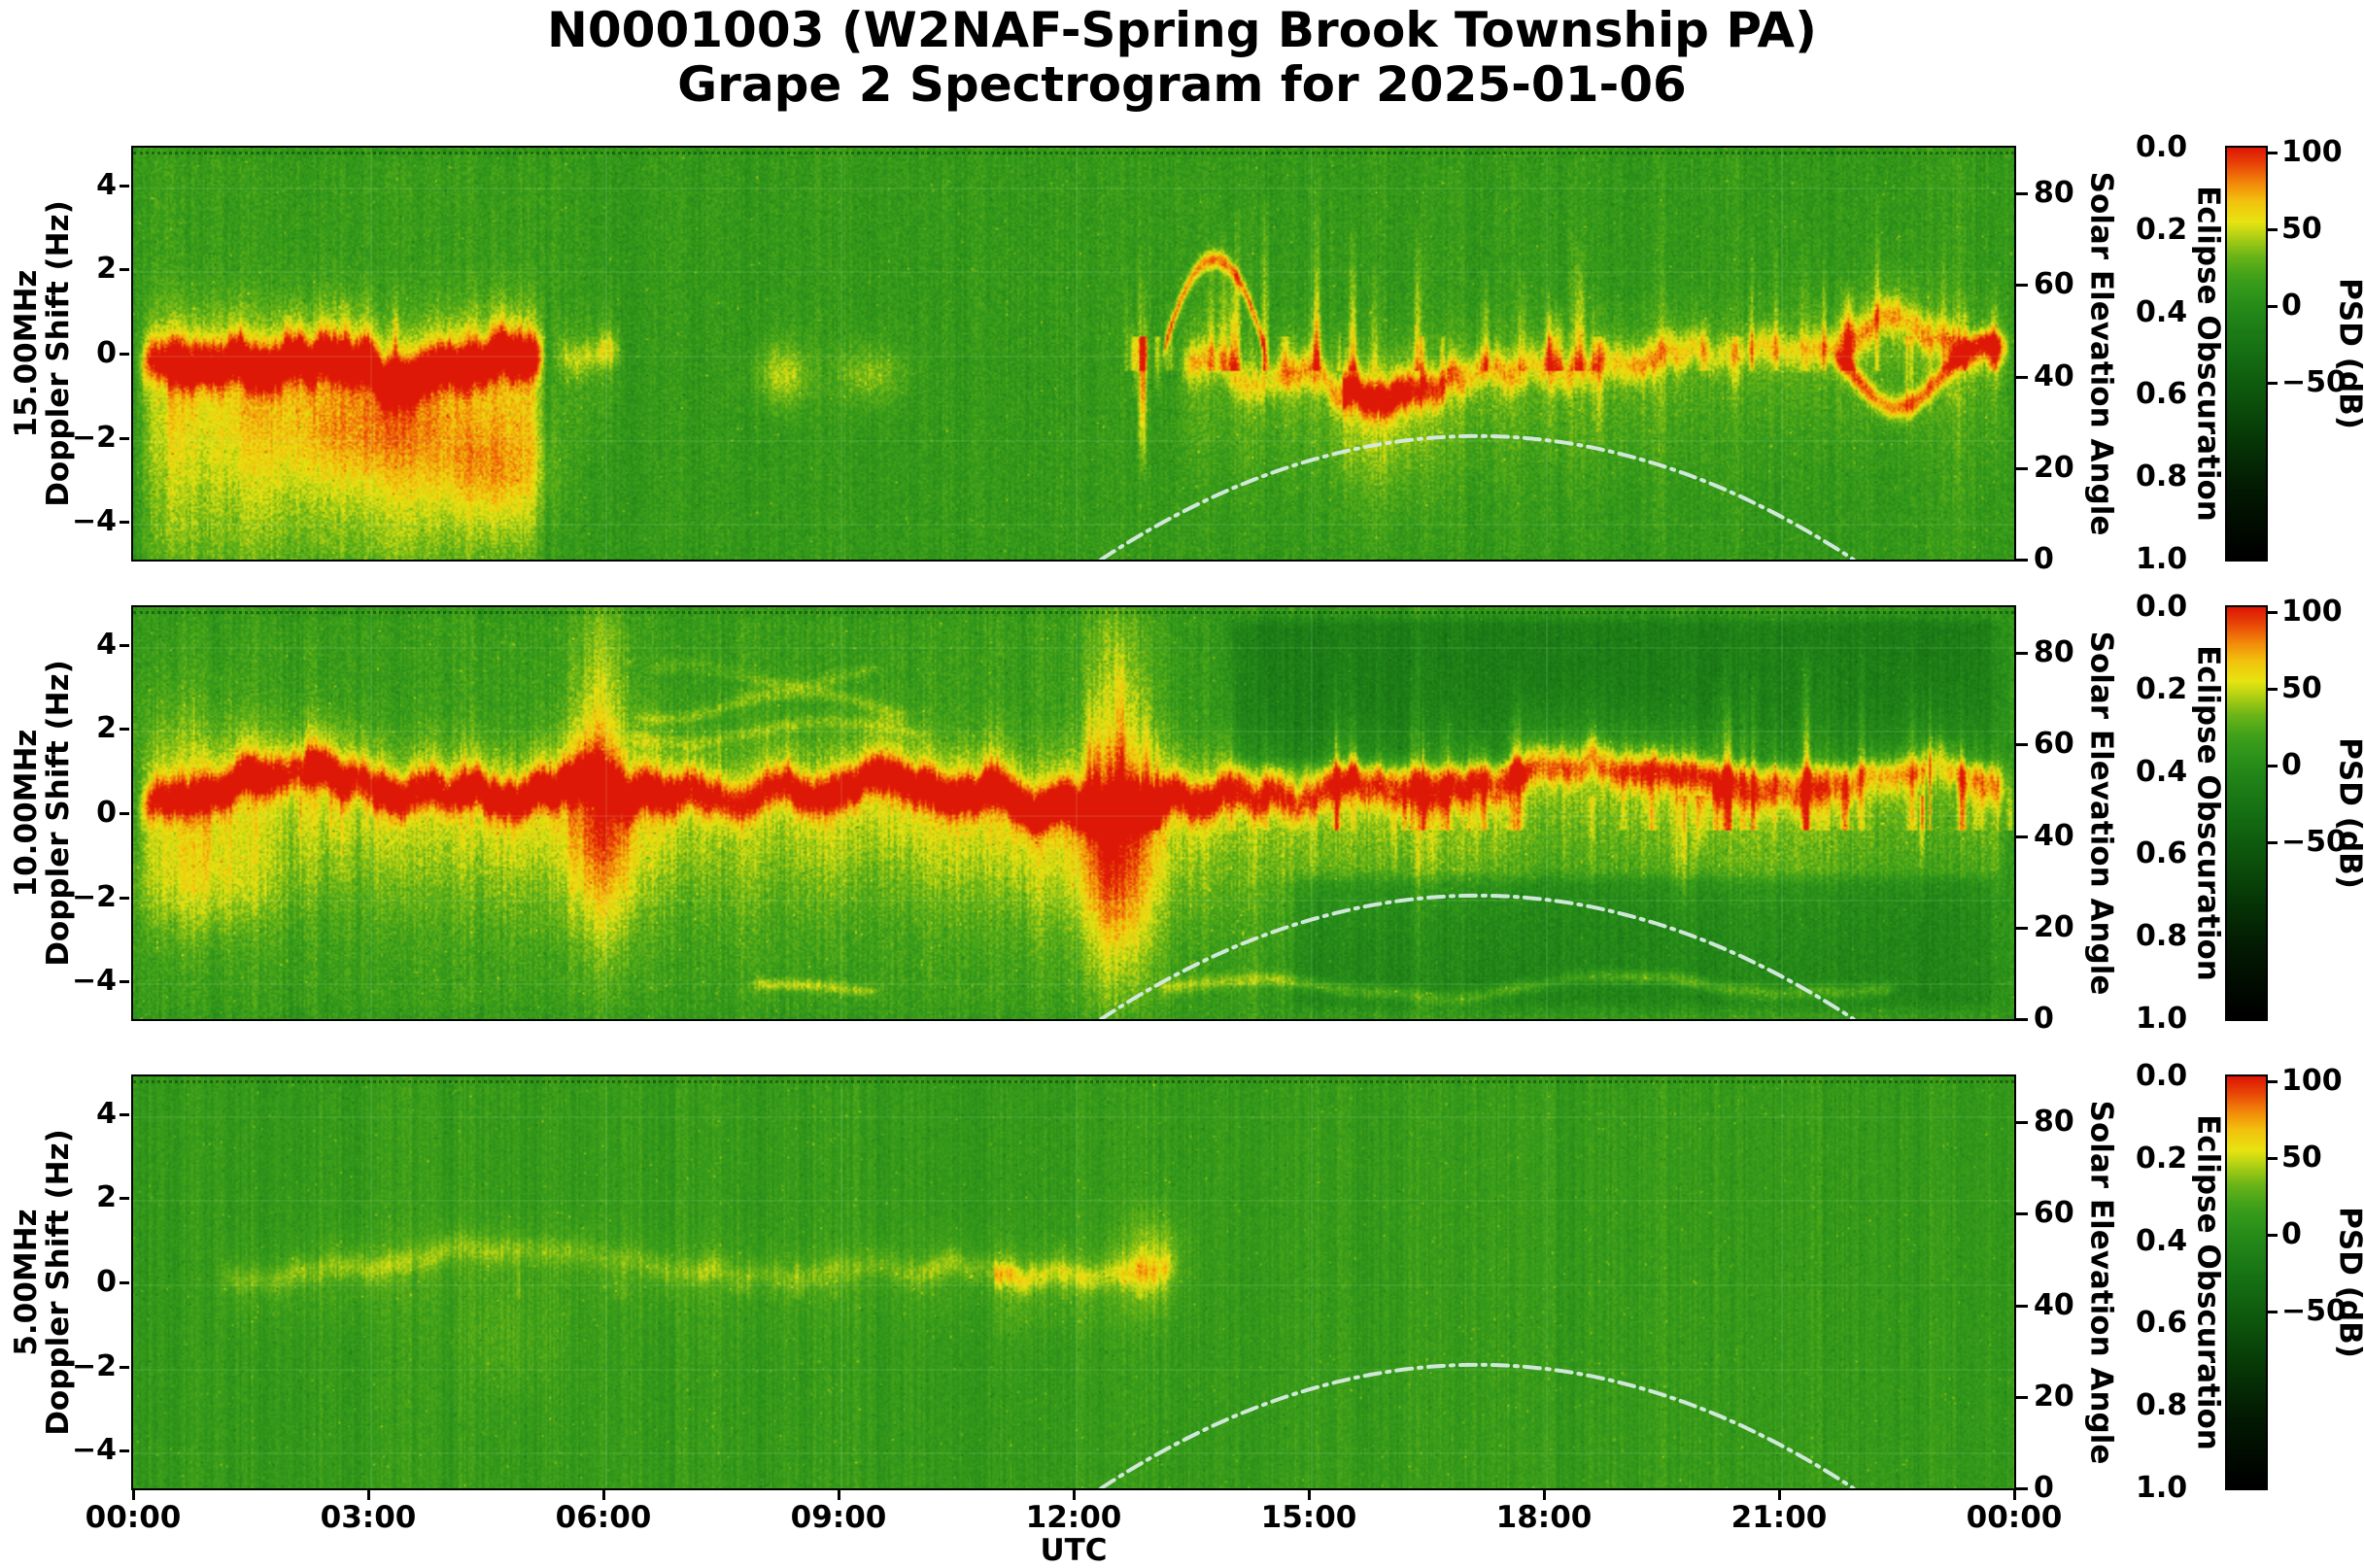 The image size is (2364, 1568). What do you see at coordinates (124, 354) in the screenshot?
I see `doppler-tick-marks` at bounding box center [124, 354].